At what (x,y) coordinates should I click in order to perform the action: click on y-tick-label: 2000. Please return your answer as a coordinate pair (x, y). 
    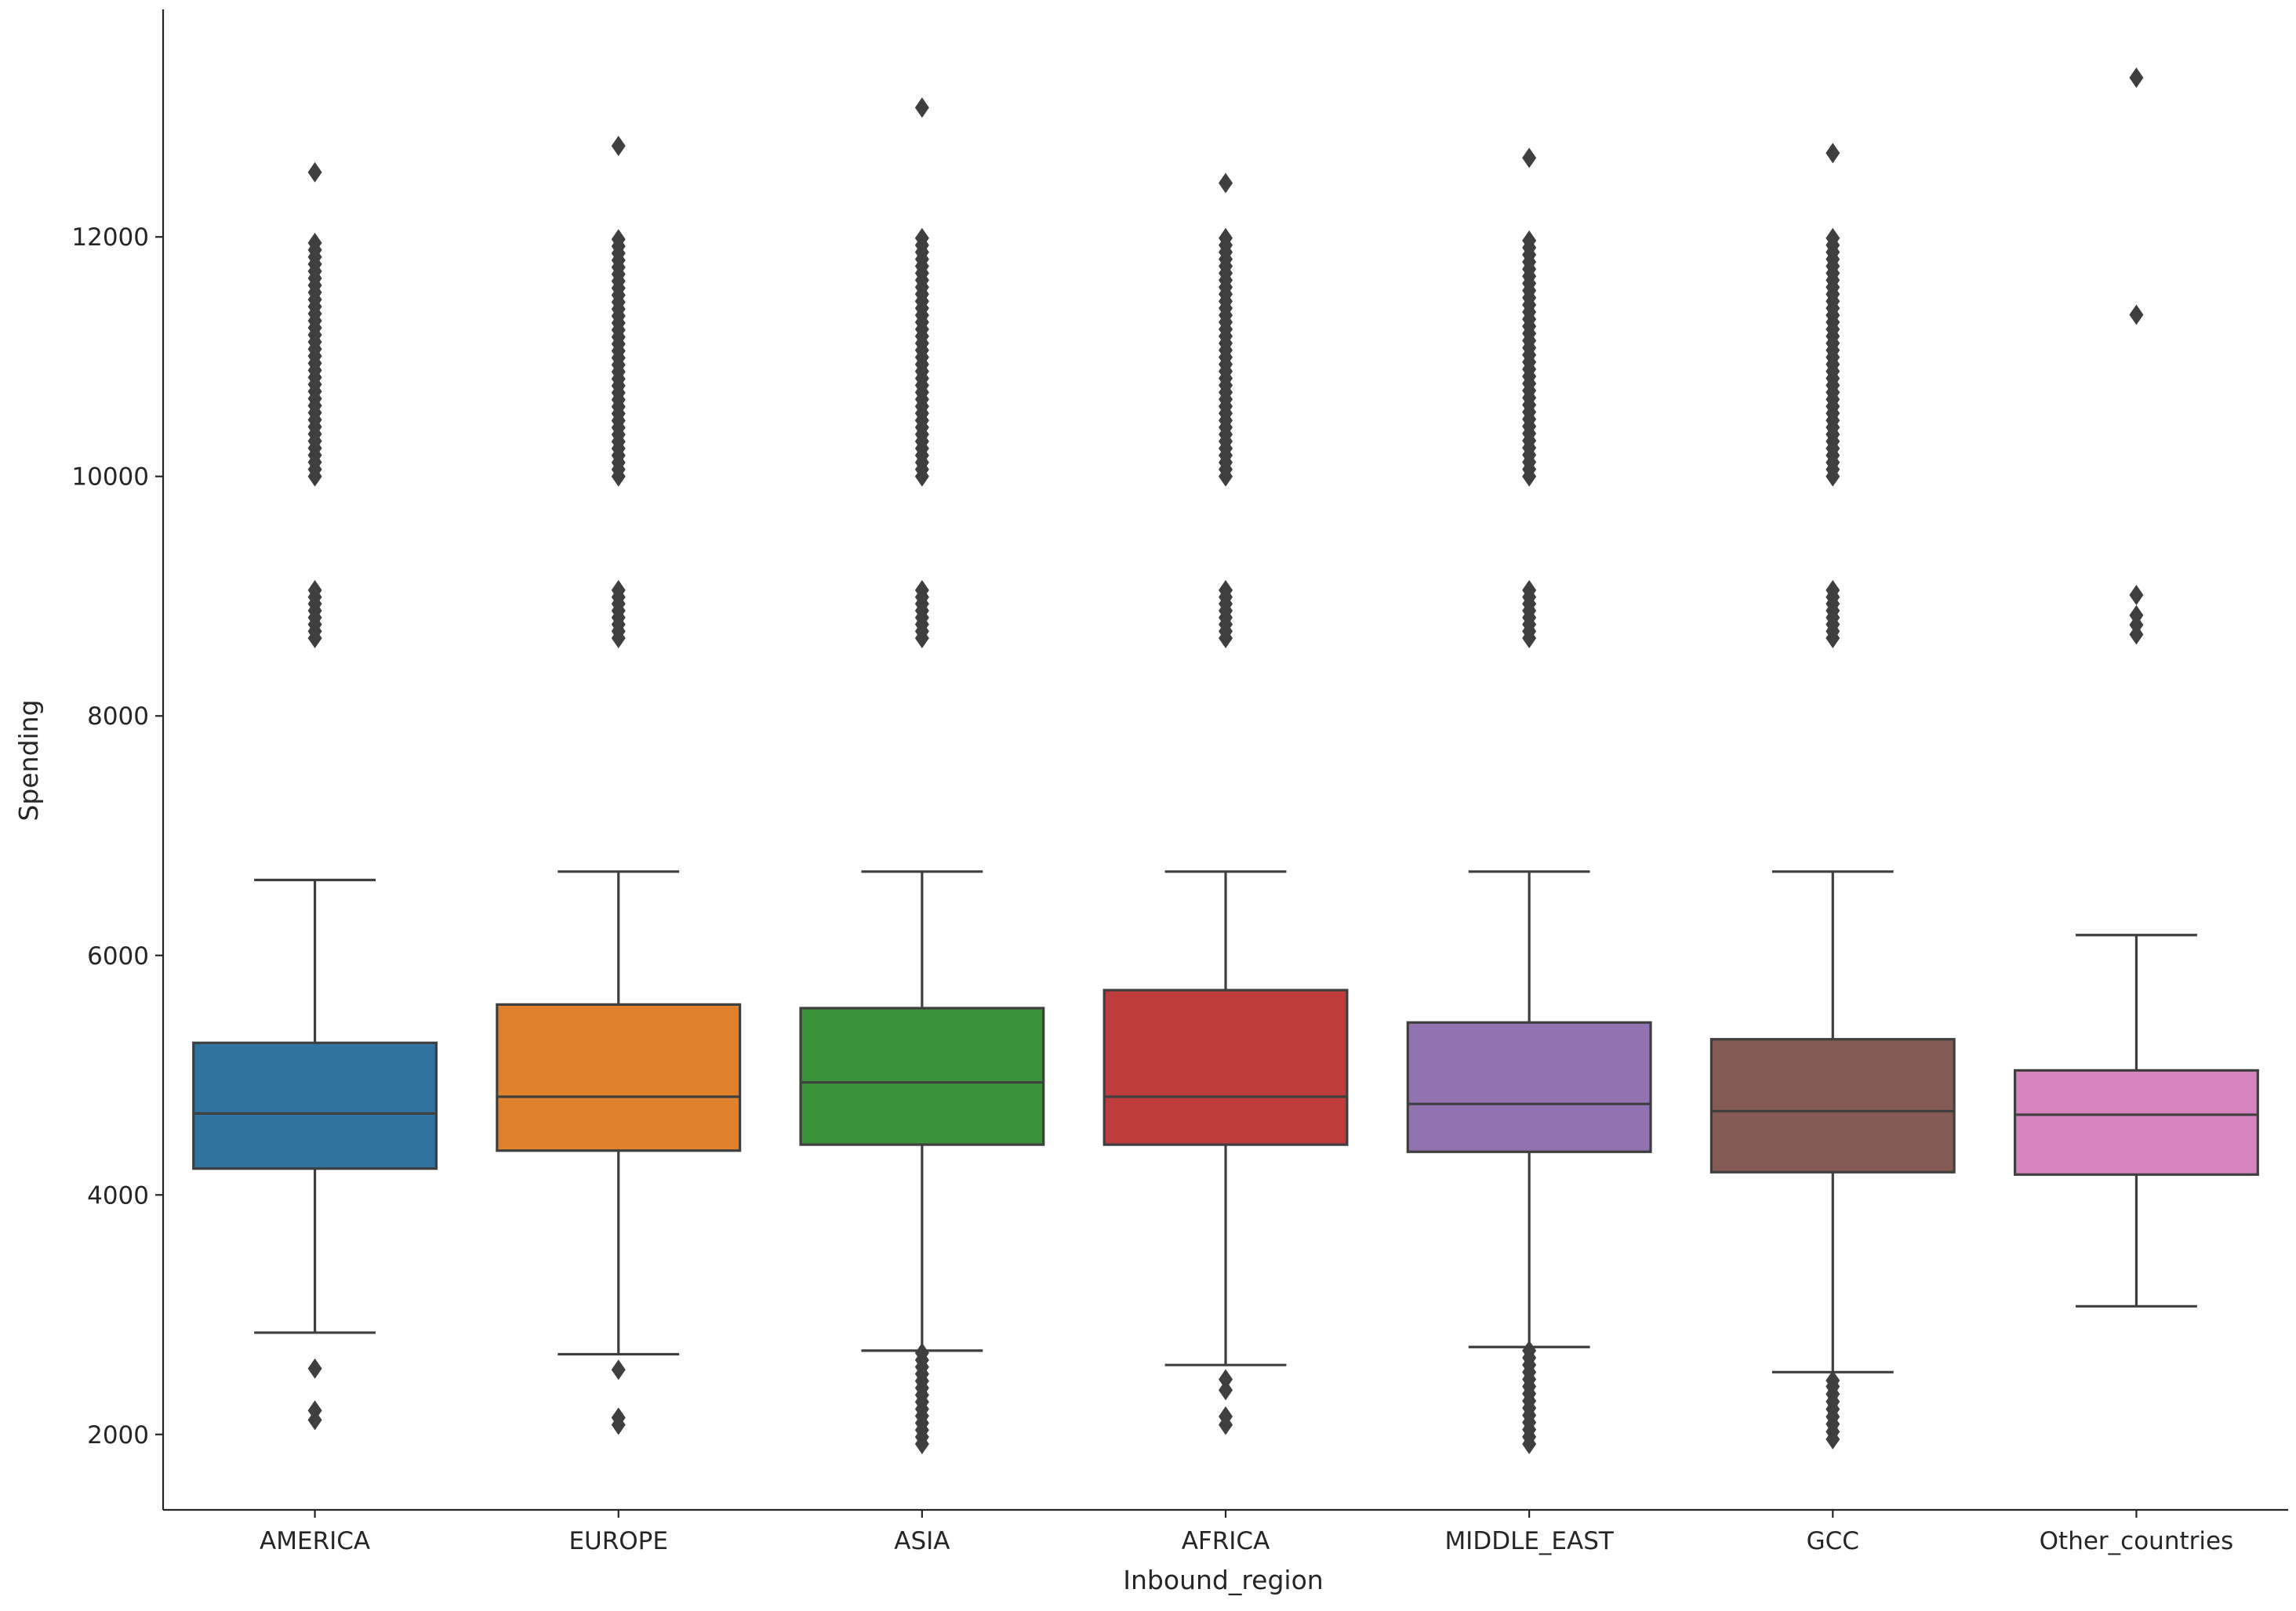
    Looking at the image, I should click on (118, 1435).